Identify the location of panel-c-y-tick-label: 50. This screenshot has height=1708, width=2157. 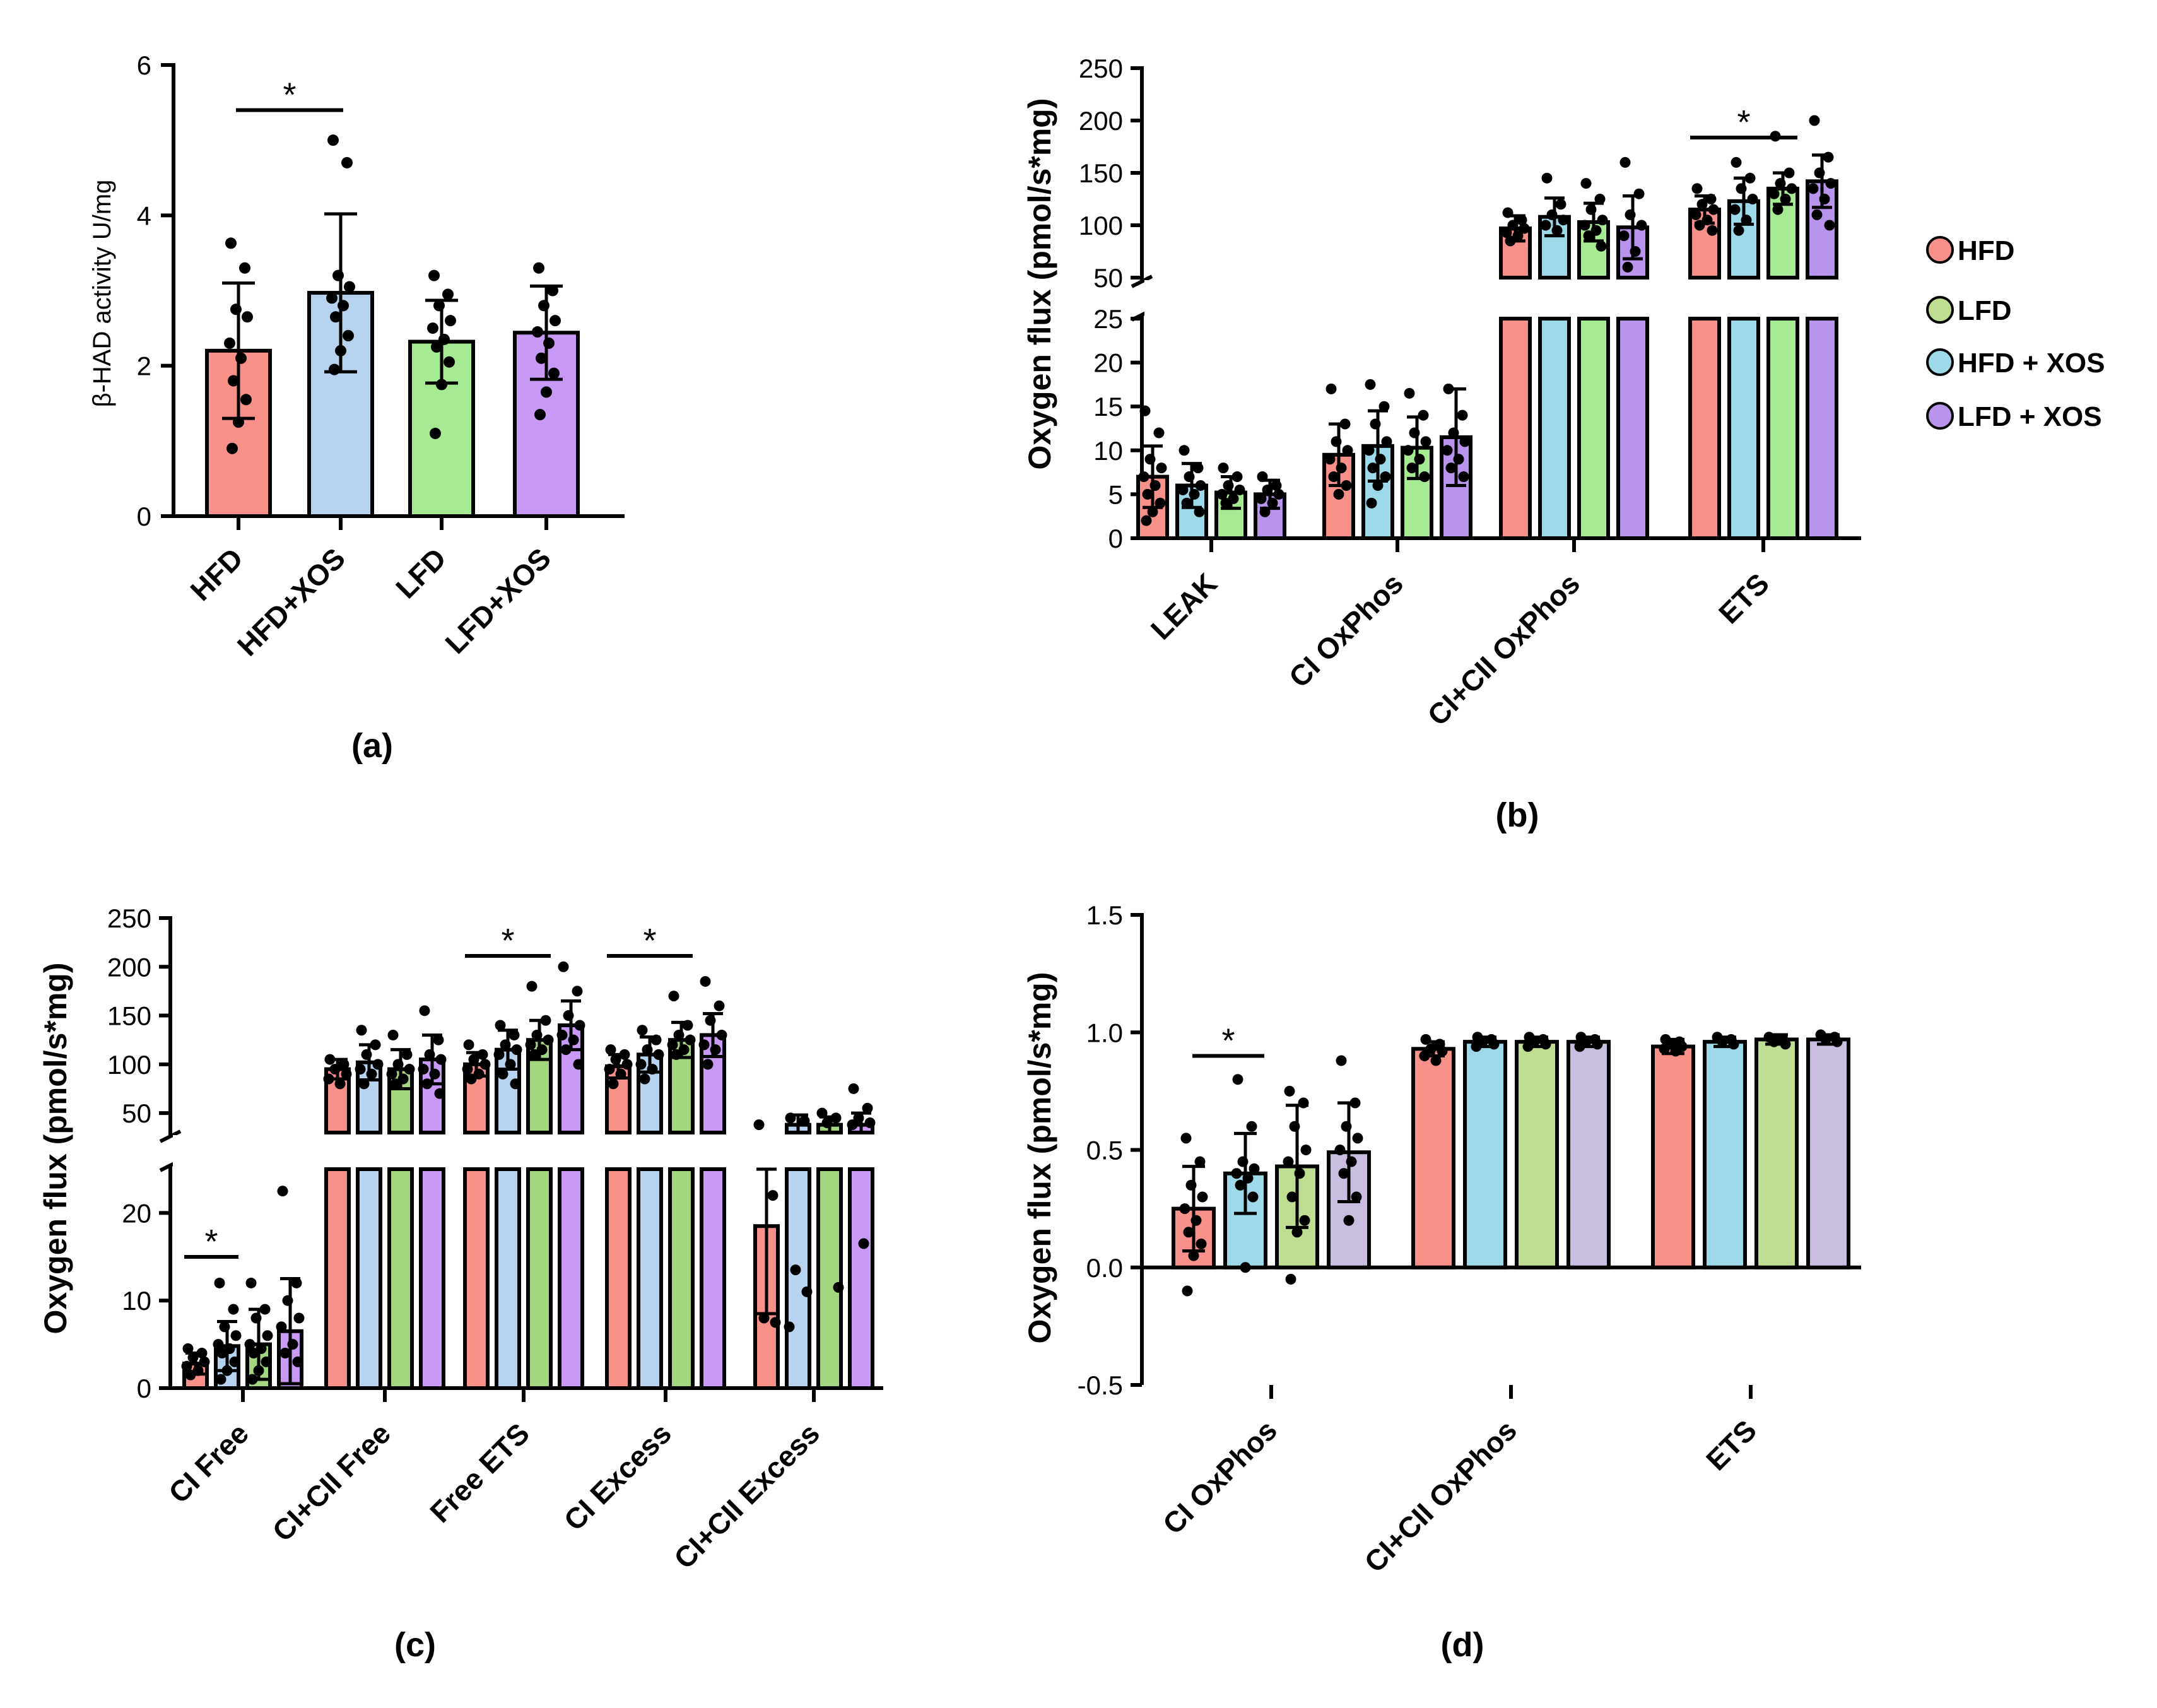
(137, 1113).